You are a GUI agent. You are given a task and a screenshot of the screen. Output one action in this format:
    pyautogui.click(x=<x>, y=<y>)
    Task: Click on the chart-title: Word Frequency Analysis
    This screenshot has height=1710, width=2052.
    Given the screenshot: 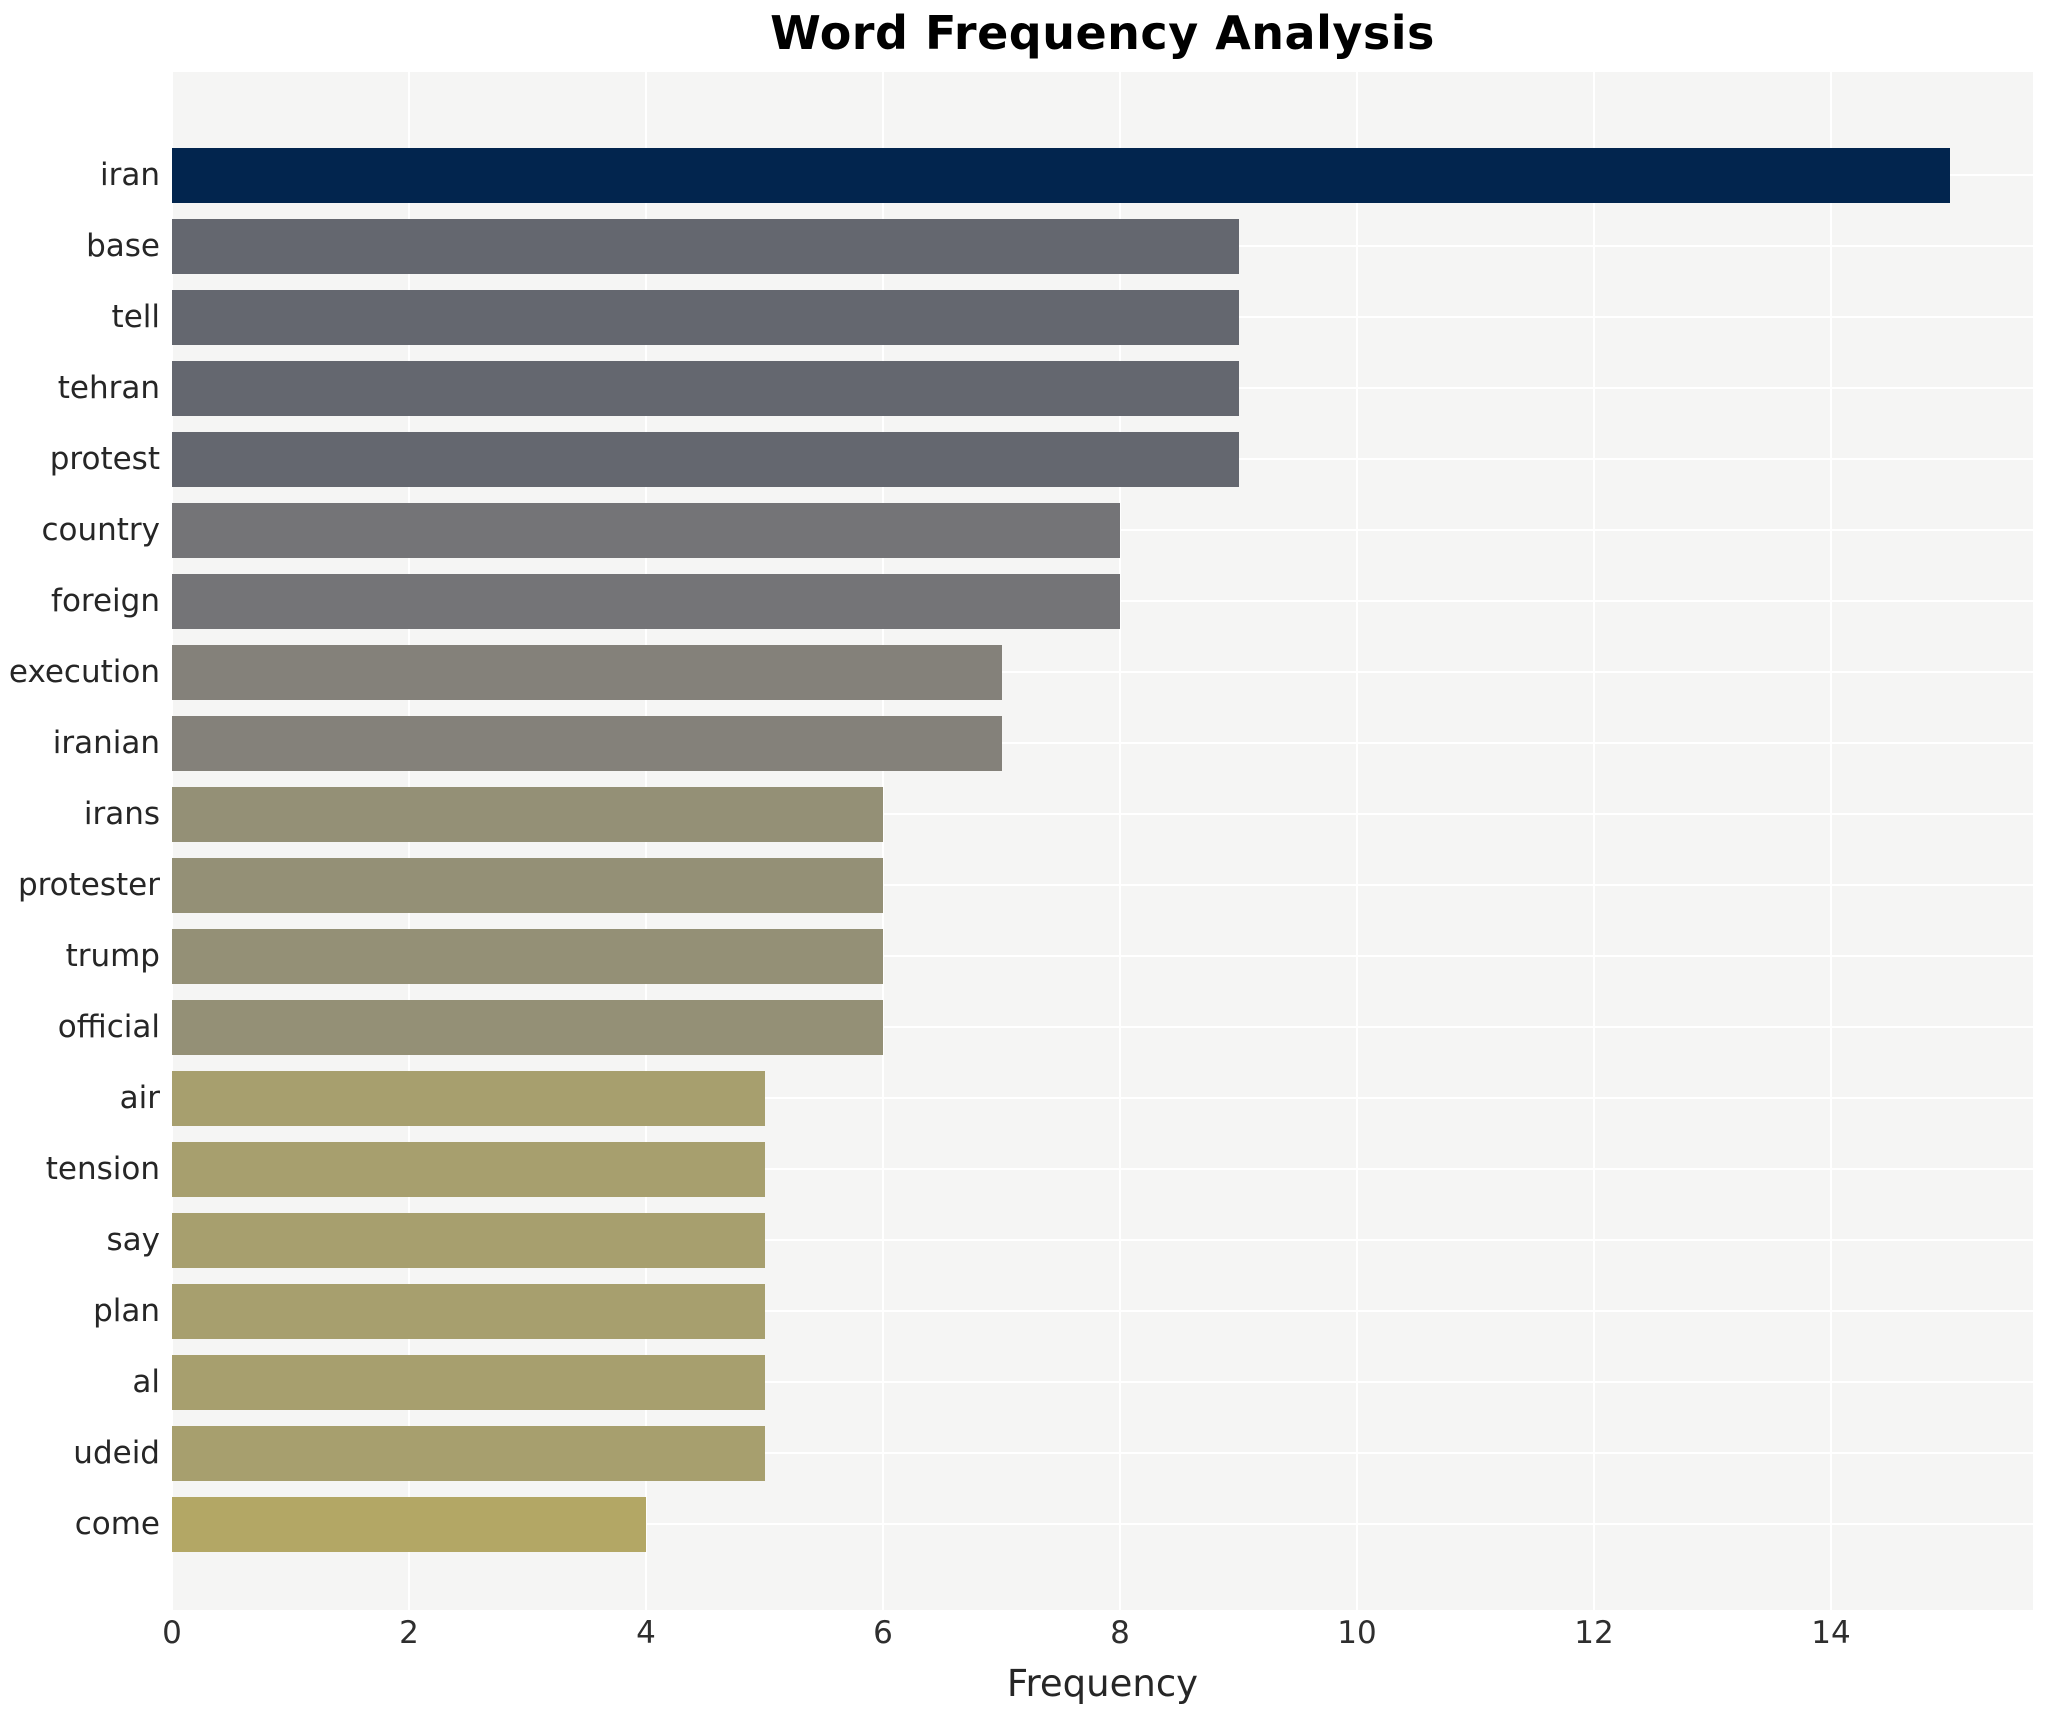 What is the action you would take?
    pyautogui.click(x=1102, y=33)
    